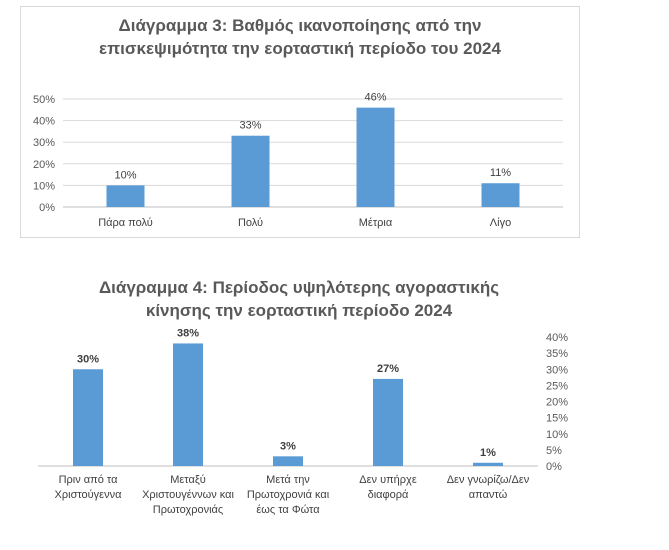 The width and height of the screenshot is (669, 550). I want to click on chart-3-y-tick-label: 10%, so click(44, 186).